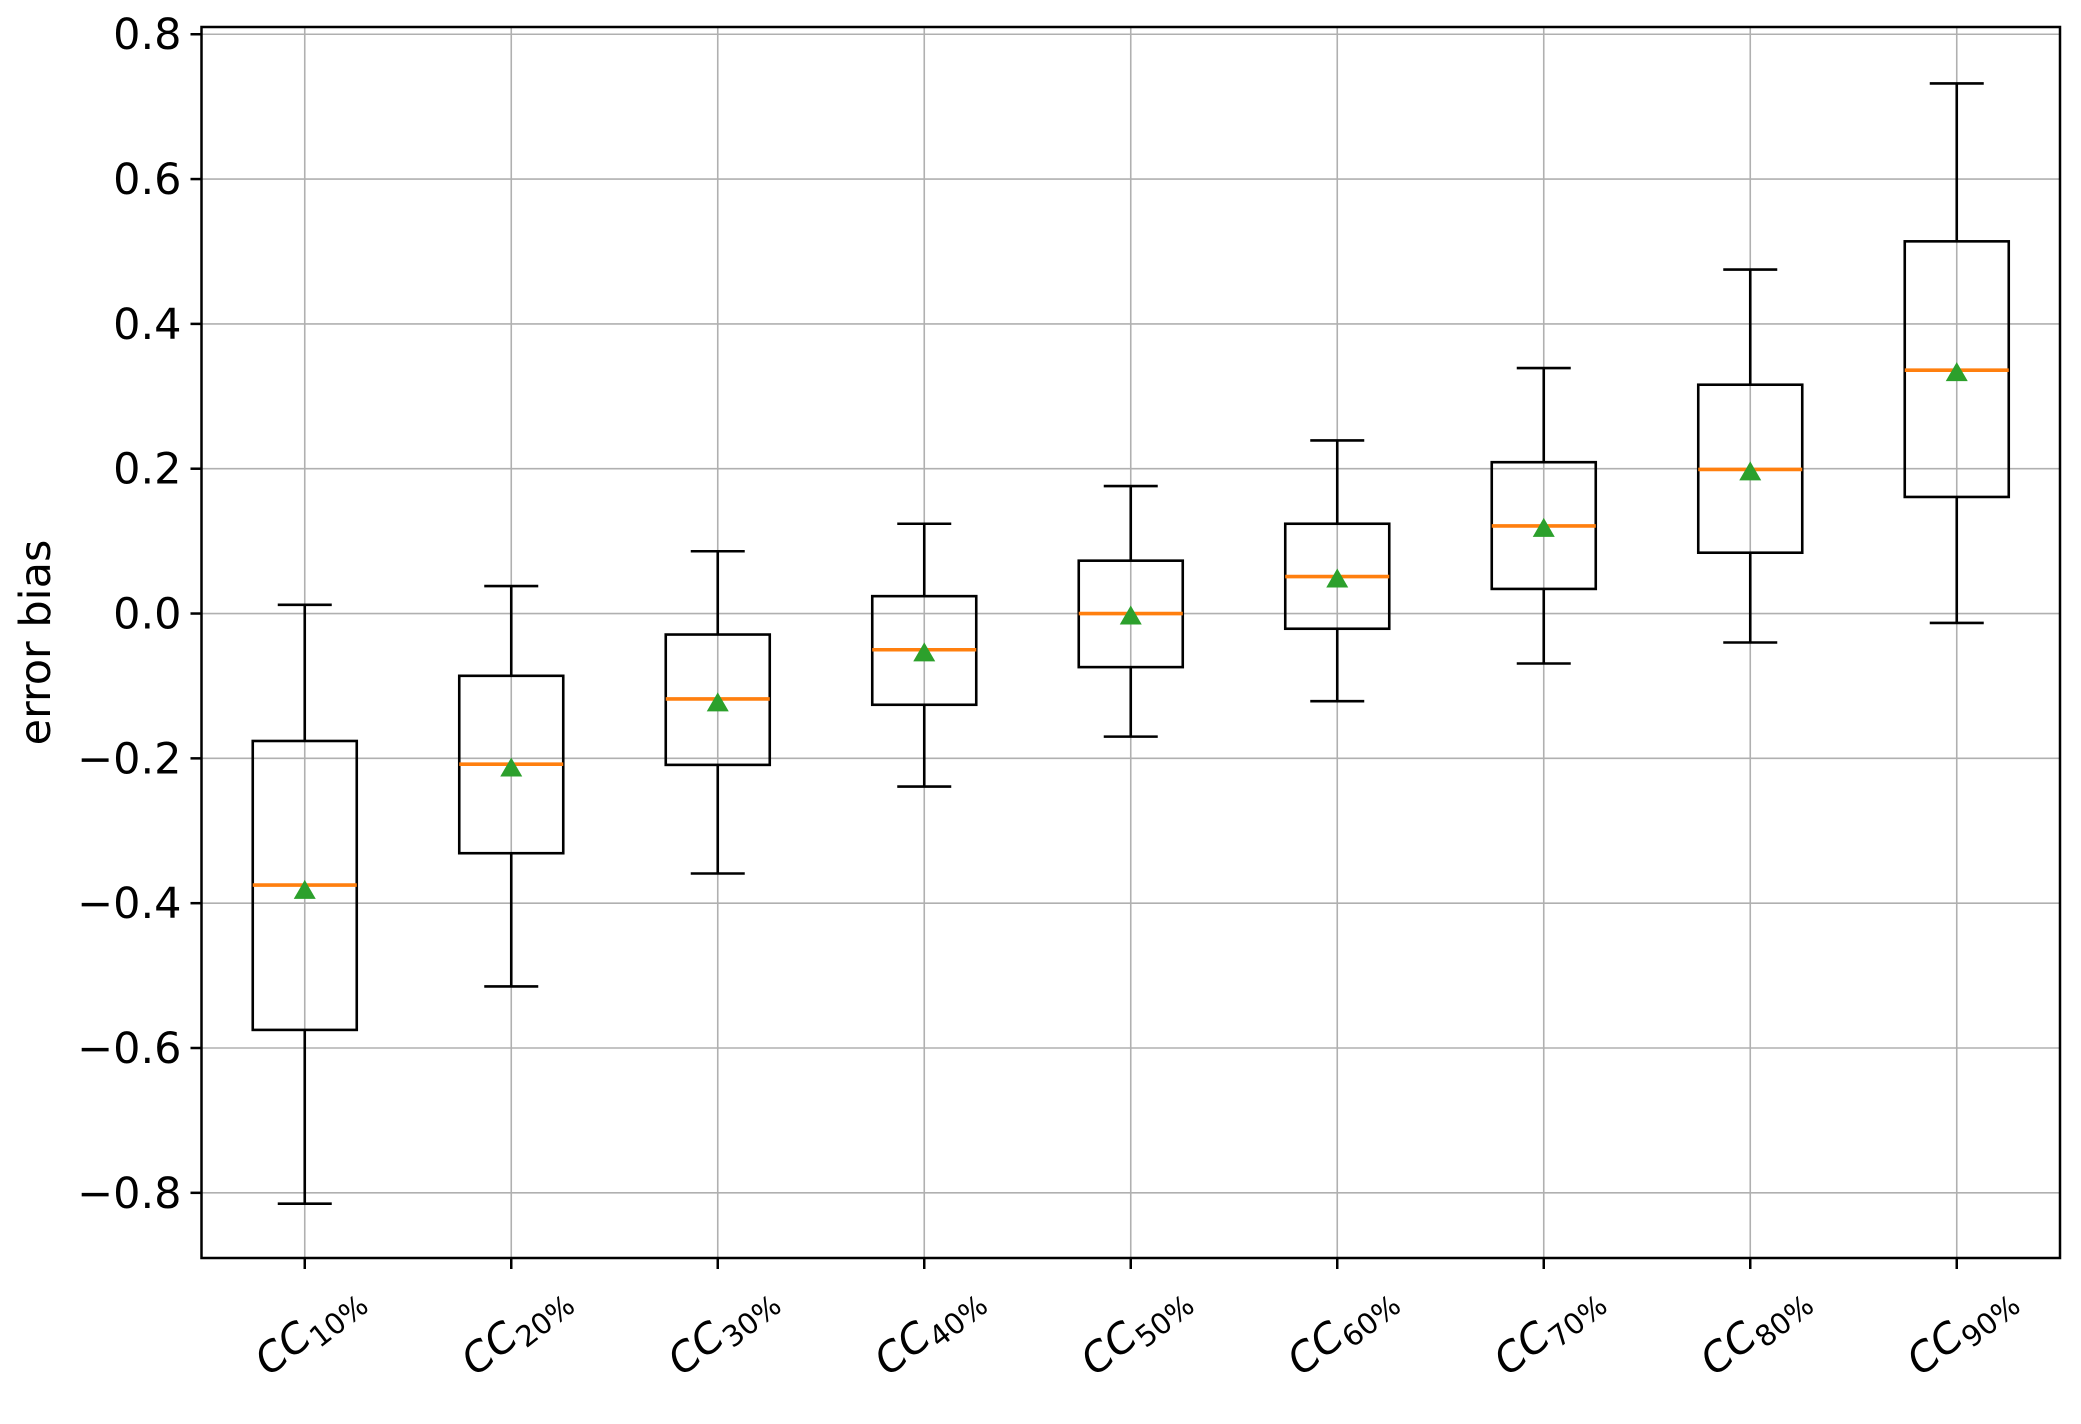 The width and height of the screenshot is (2081, 1424). I want to click on y-tick-label: −0.4, so click(129, 904).